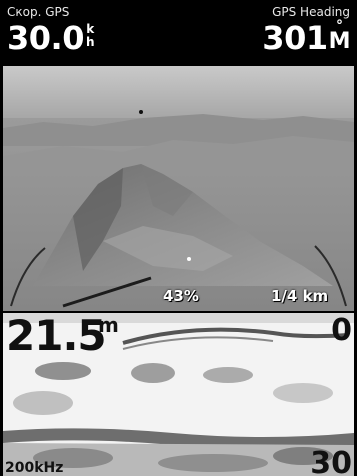 This screenshot has height=476, width=357. I want to click on gps-speed-field: Скор. GPS 30.0 k h, so click(51, 34).